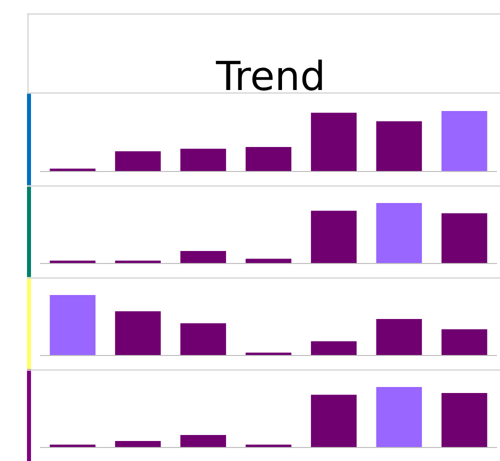 The image size is (500, 461). I want to click on chart-title: Trend, so click(270, 77).